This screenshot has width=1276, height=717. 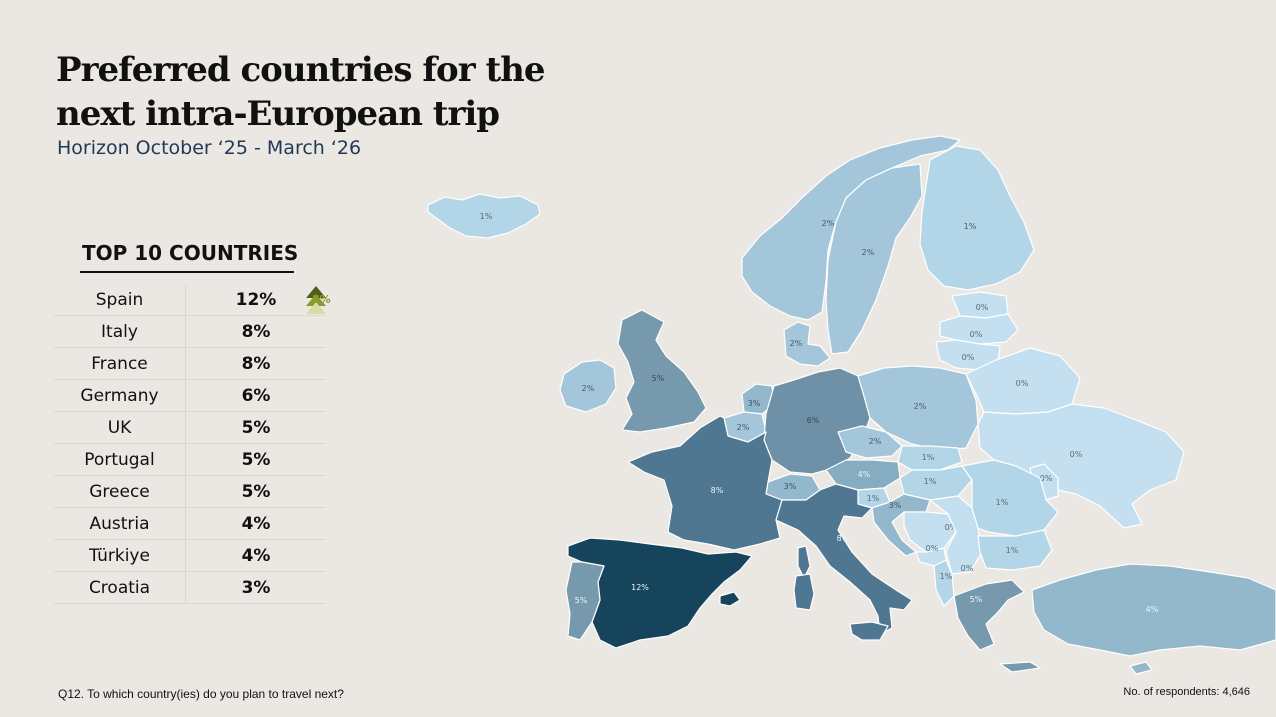 I want to click on country-italy, so click(x=844, y=559).